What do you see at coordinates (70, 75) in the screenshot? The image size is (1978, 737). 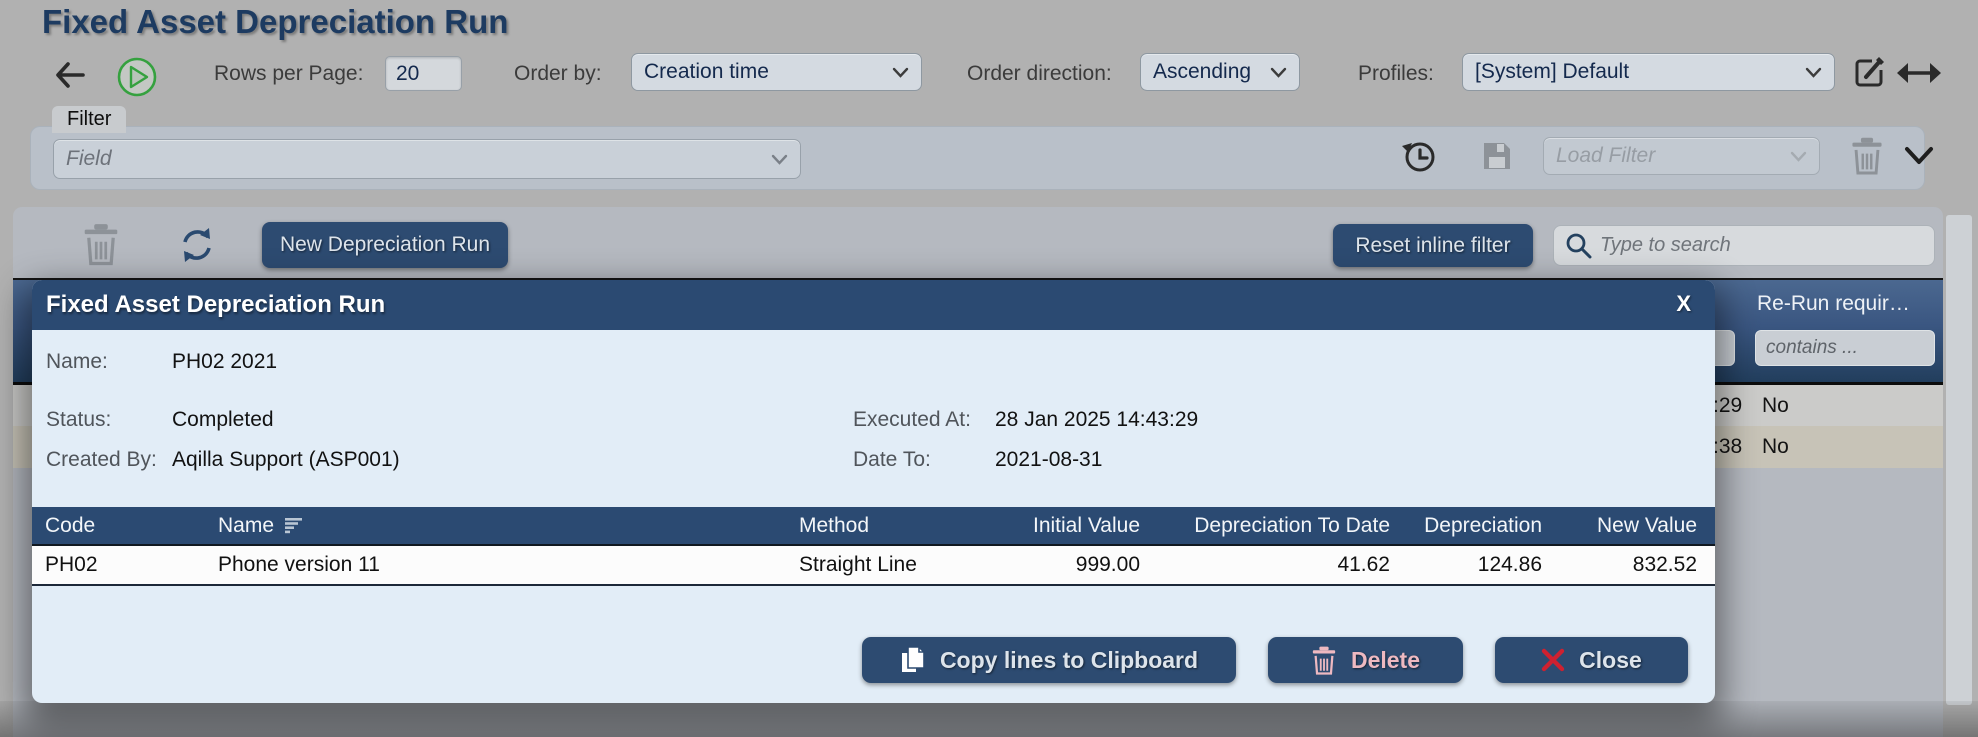 I see `back-arrow-icon` at bounding box center [70, 75].